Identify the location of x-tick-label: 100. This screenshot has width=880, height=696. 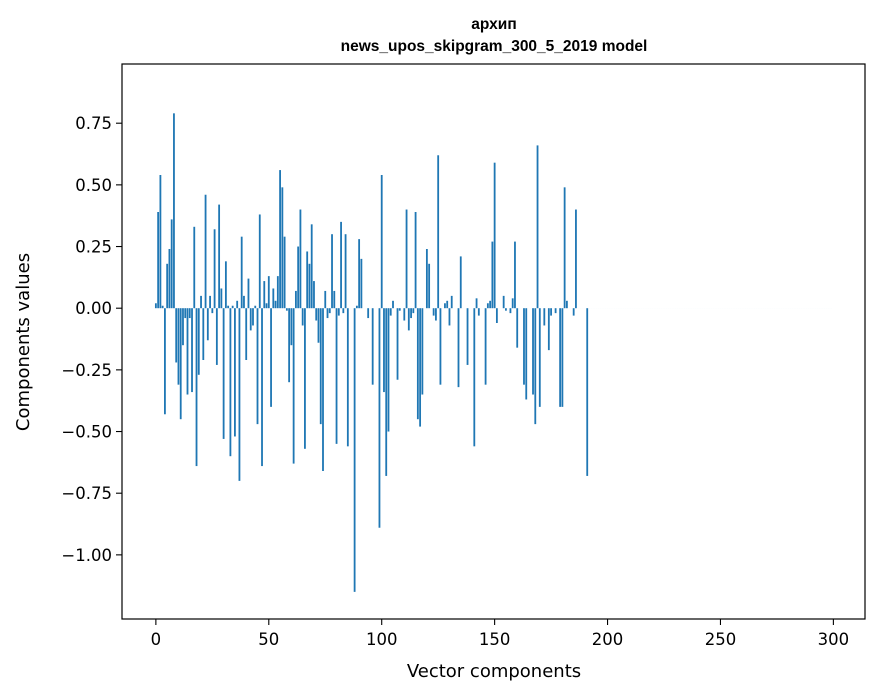
(382, 639).